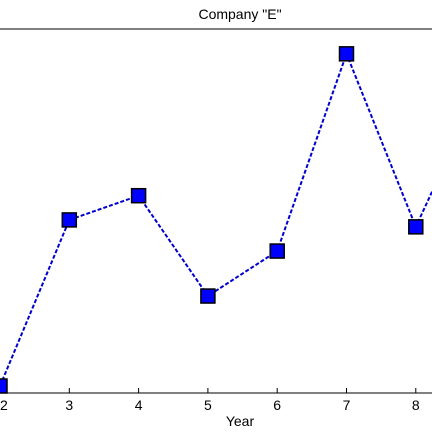 The image size is (432, 432). What do you see at coordinates (240, 421) in the screenshot?
I see `x-axis-label: Year` at bounding box center [240, 421].